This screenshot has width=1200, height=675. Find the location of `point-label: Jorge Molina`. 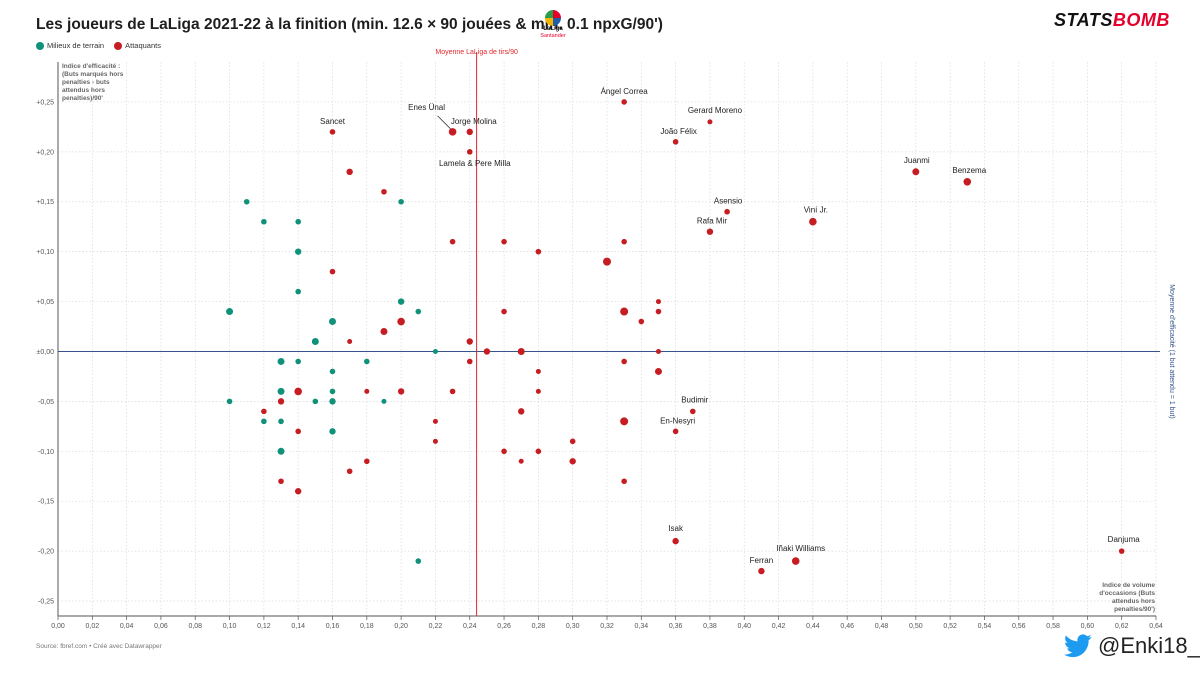

point-label: Jorge Molina is located at coordinates (474, 121).